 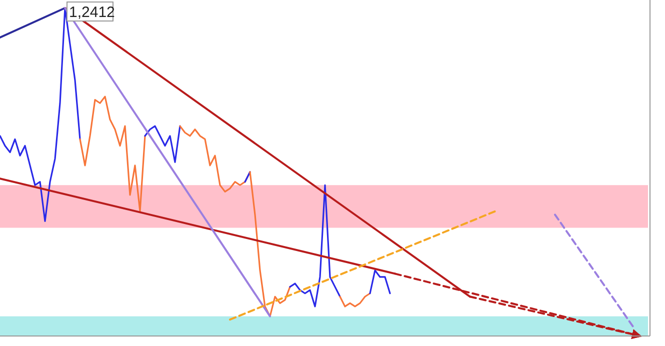 What do you see at coordinates (92, 12) in the screenshot?
I see `annotation: 1,2412` at bounding box center [92, 12].